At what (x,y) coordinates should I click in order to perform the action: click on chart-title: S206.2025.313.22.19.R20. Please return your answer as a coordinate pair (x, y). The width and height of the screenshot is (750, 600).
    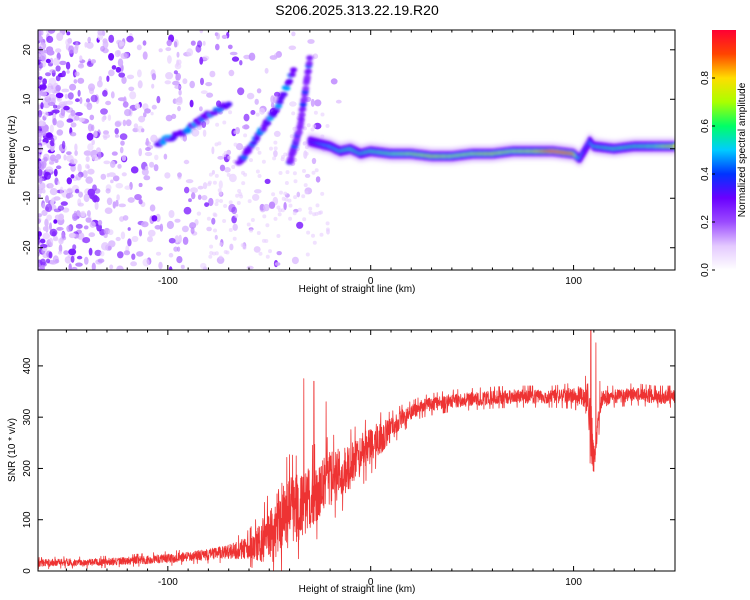
    Looking at the image, I should click on (357, 10).